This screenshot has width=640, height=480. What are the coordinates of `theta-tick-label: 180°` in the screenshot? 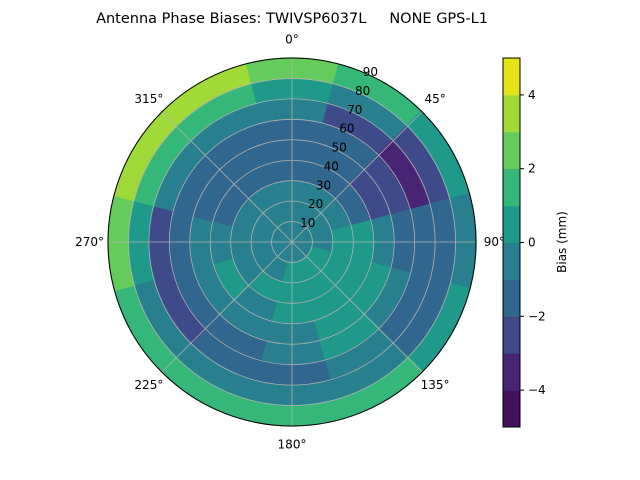 It's located at (292, 444).